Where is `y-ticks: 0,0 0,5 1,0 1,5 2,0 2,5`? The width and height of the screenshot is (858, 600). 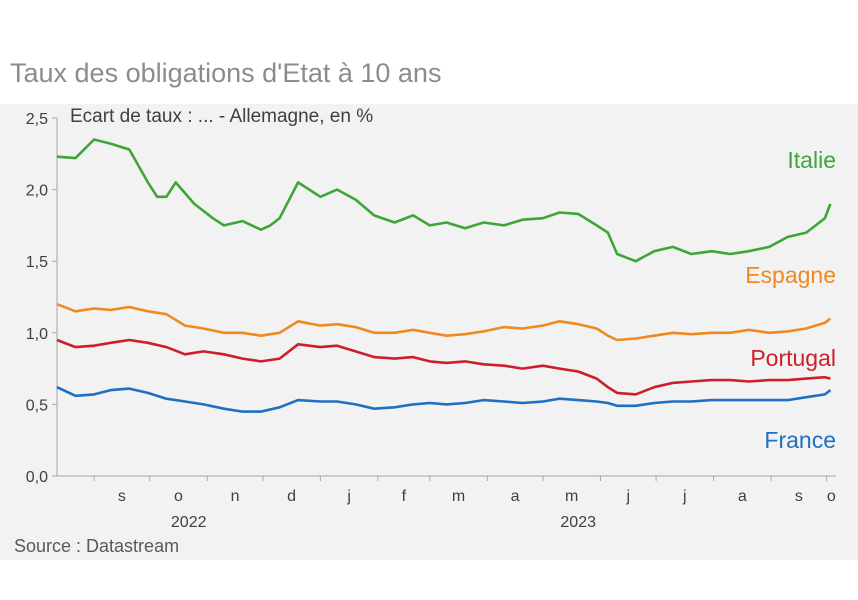
y-ticks: 0,0 0,5 1,0 1,5 2,0 2,5 is located at coordinates (41, 298).